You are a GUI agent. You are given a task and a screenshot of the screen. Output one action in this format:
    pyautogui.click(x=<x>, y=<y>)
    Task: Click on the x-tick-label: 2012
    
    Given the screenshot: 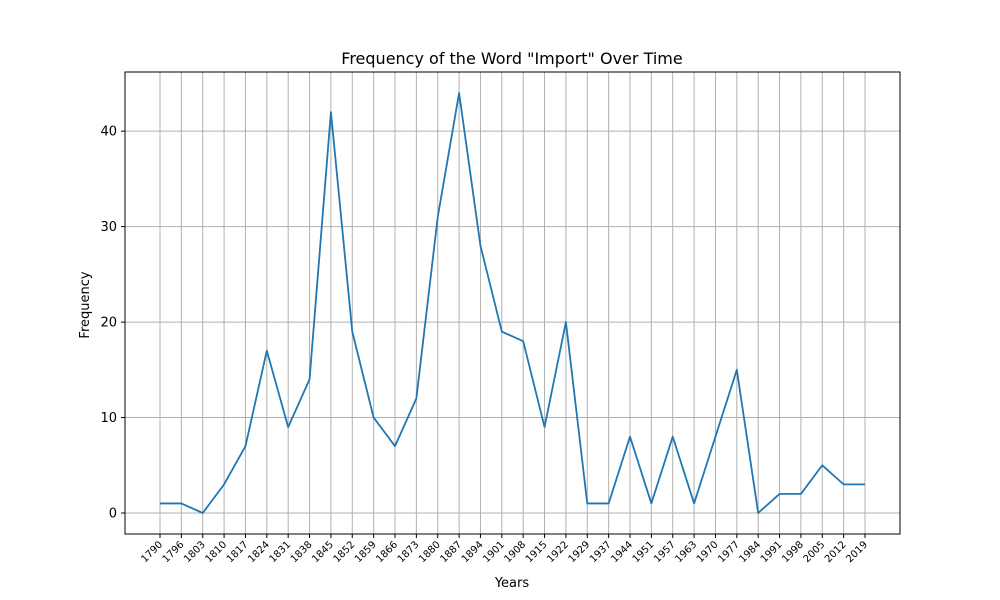 What is the action you would take?
    pyautogui.click(x=836, y=552)
    